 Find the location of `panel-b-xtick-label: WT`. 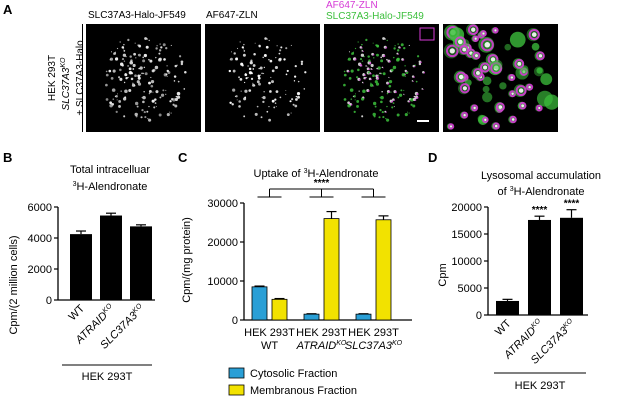

panel-b-xtick-label: WT is located at coordinates (77, 312).